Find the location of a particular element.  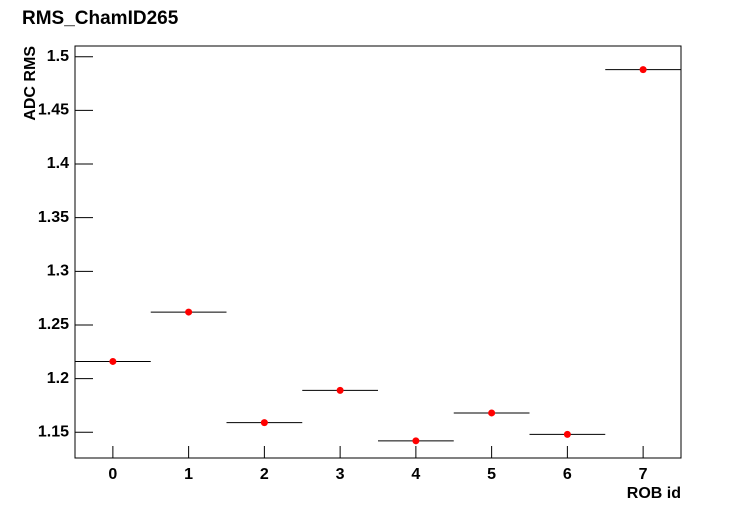

x-tick-label: 1 is located at coordinates (188, 474).